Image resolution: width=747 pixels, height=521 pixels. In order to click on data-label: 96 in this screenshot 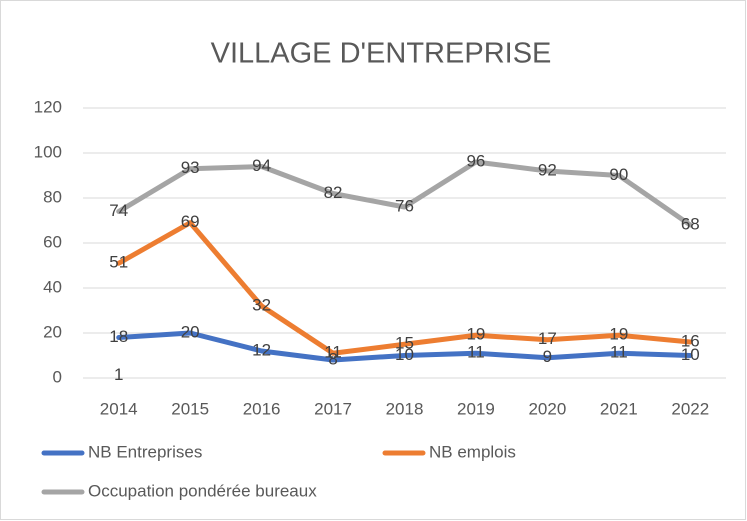, I will do `click(475, 160)`.